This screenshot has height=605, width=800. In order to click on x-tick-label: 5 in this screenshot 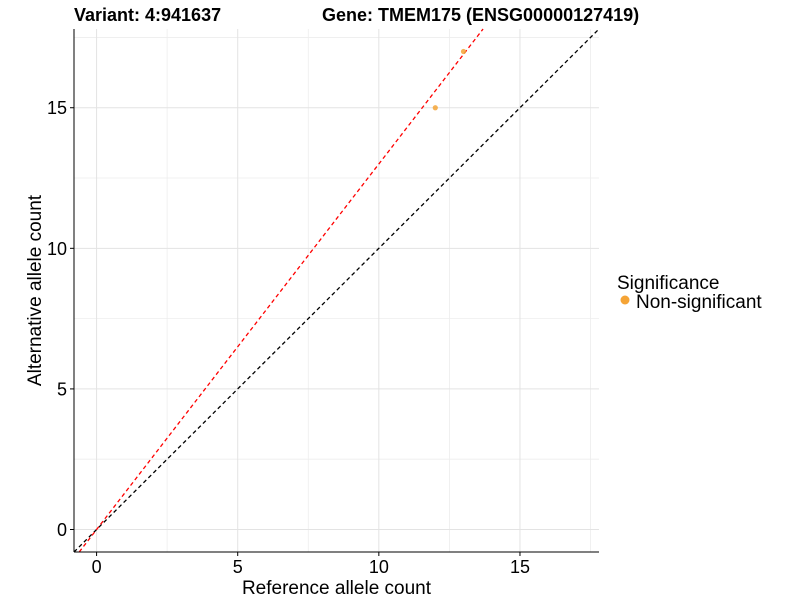, I will do `click(238, 567)`.